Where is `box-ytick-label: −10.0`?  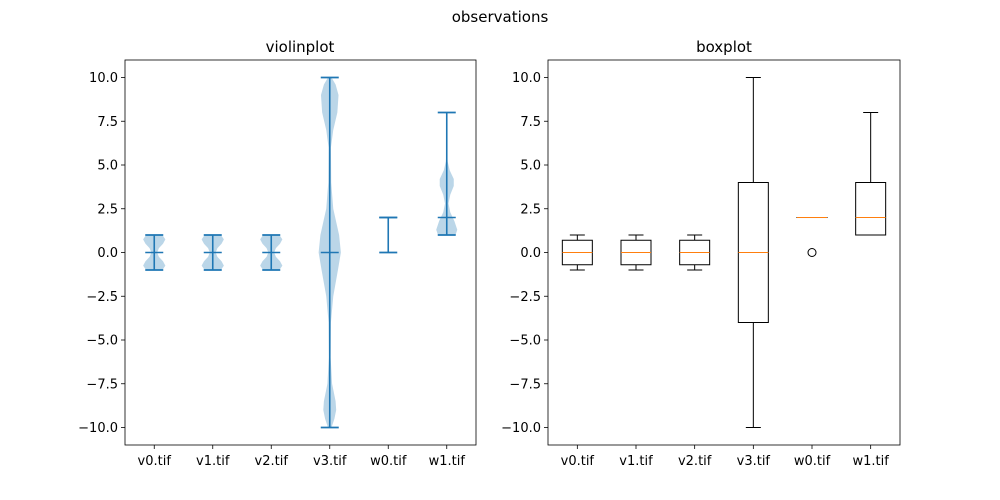
box-ytick-label: −10.0 is located at coordinates (521, 428).